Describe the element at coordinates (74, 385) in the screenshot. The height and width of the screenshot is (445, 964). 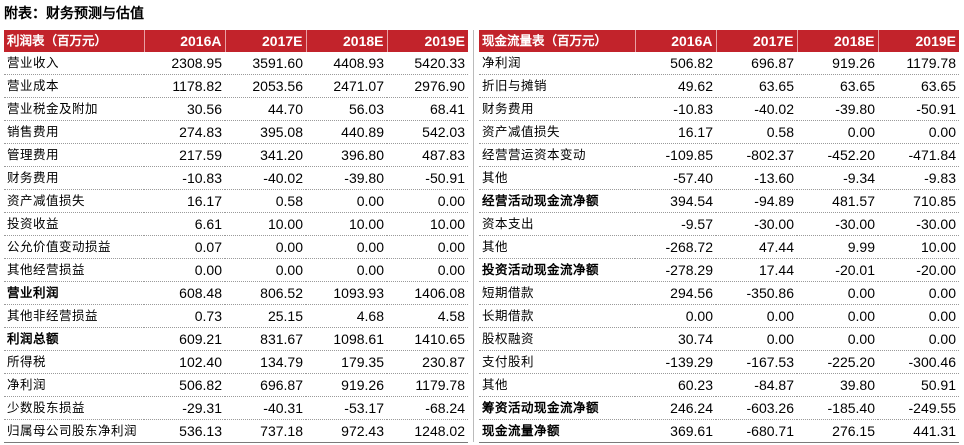
I see `row-label: 净利润` at that location.